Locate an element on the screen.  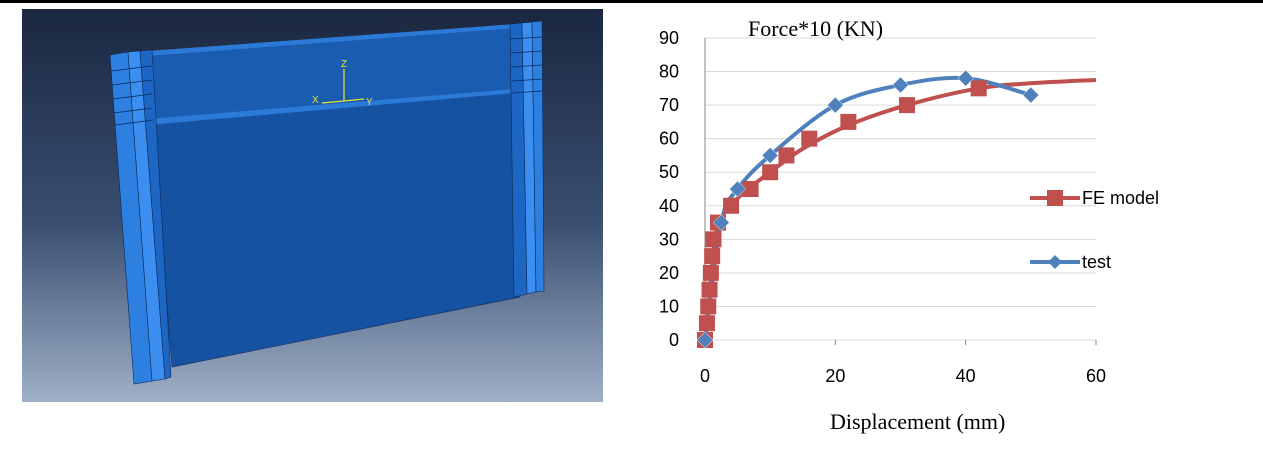
axis-y-label: Y is located at coordinates (369, 102).